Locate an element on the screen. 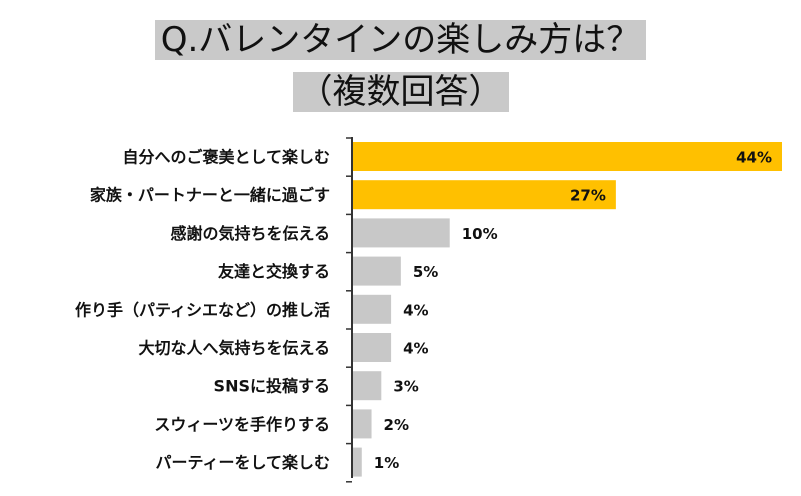  category-label-7: スウィーツを手作りする is located at coordinates (242, 424).